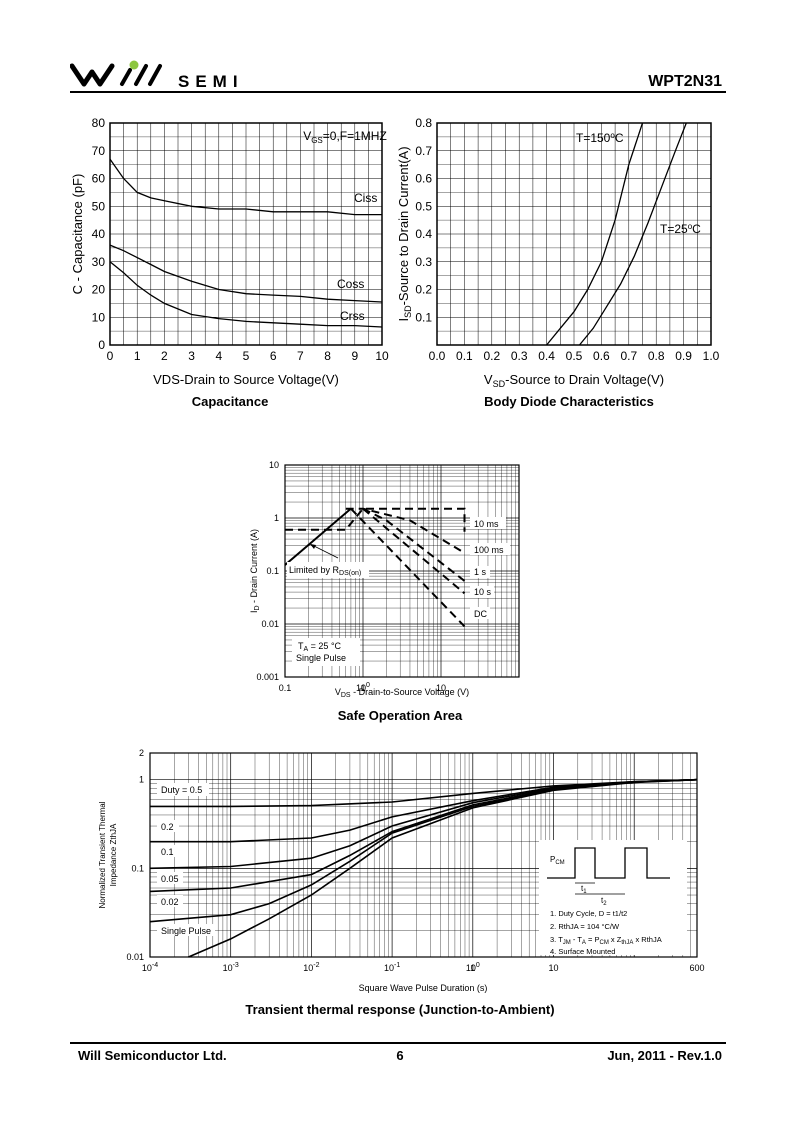 The height and width of the screenshot is (1132, 800). Describe the element at coordinates (99, 123) in the screenshot. I see `y-tick-label: 80` at that location.